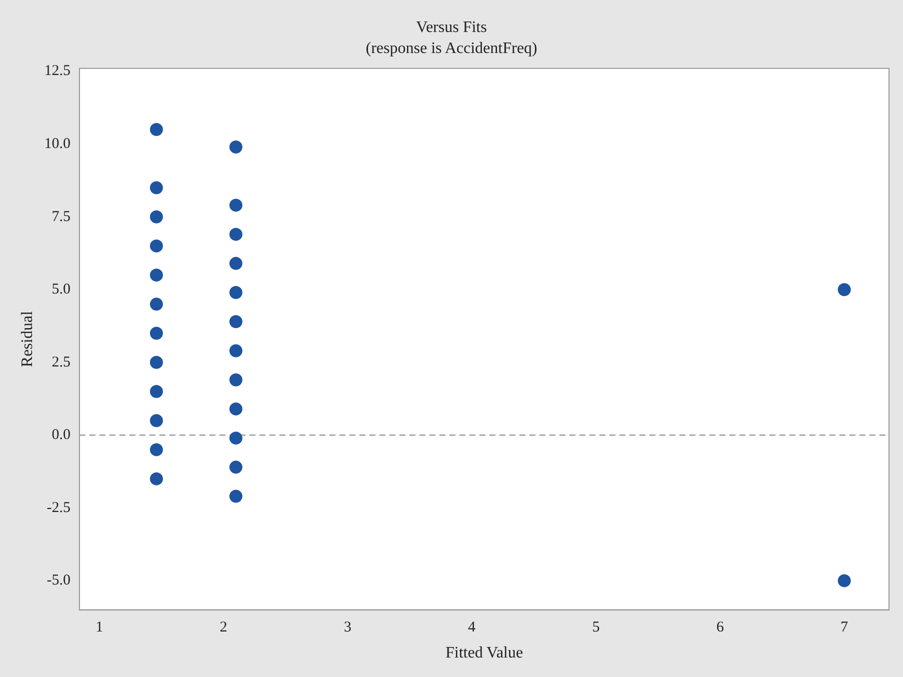  What do you see at coordinates (452, 49) in the screenshot?
I see `chart-subtitle: (response is AccidentFreq)` at bounding box center [452, 49].